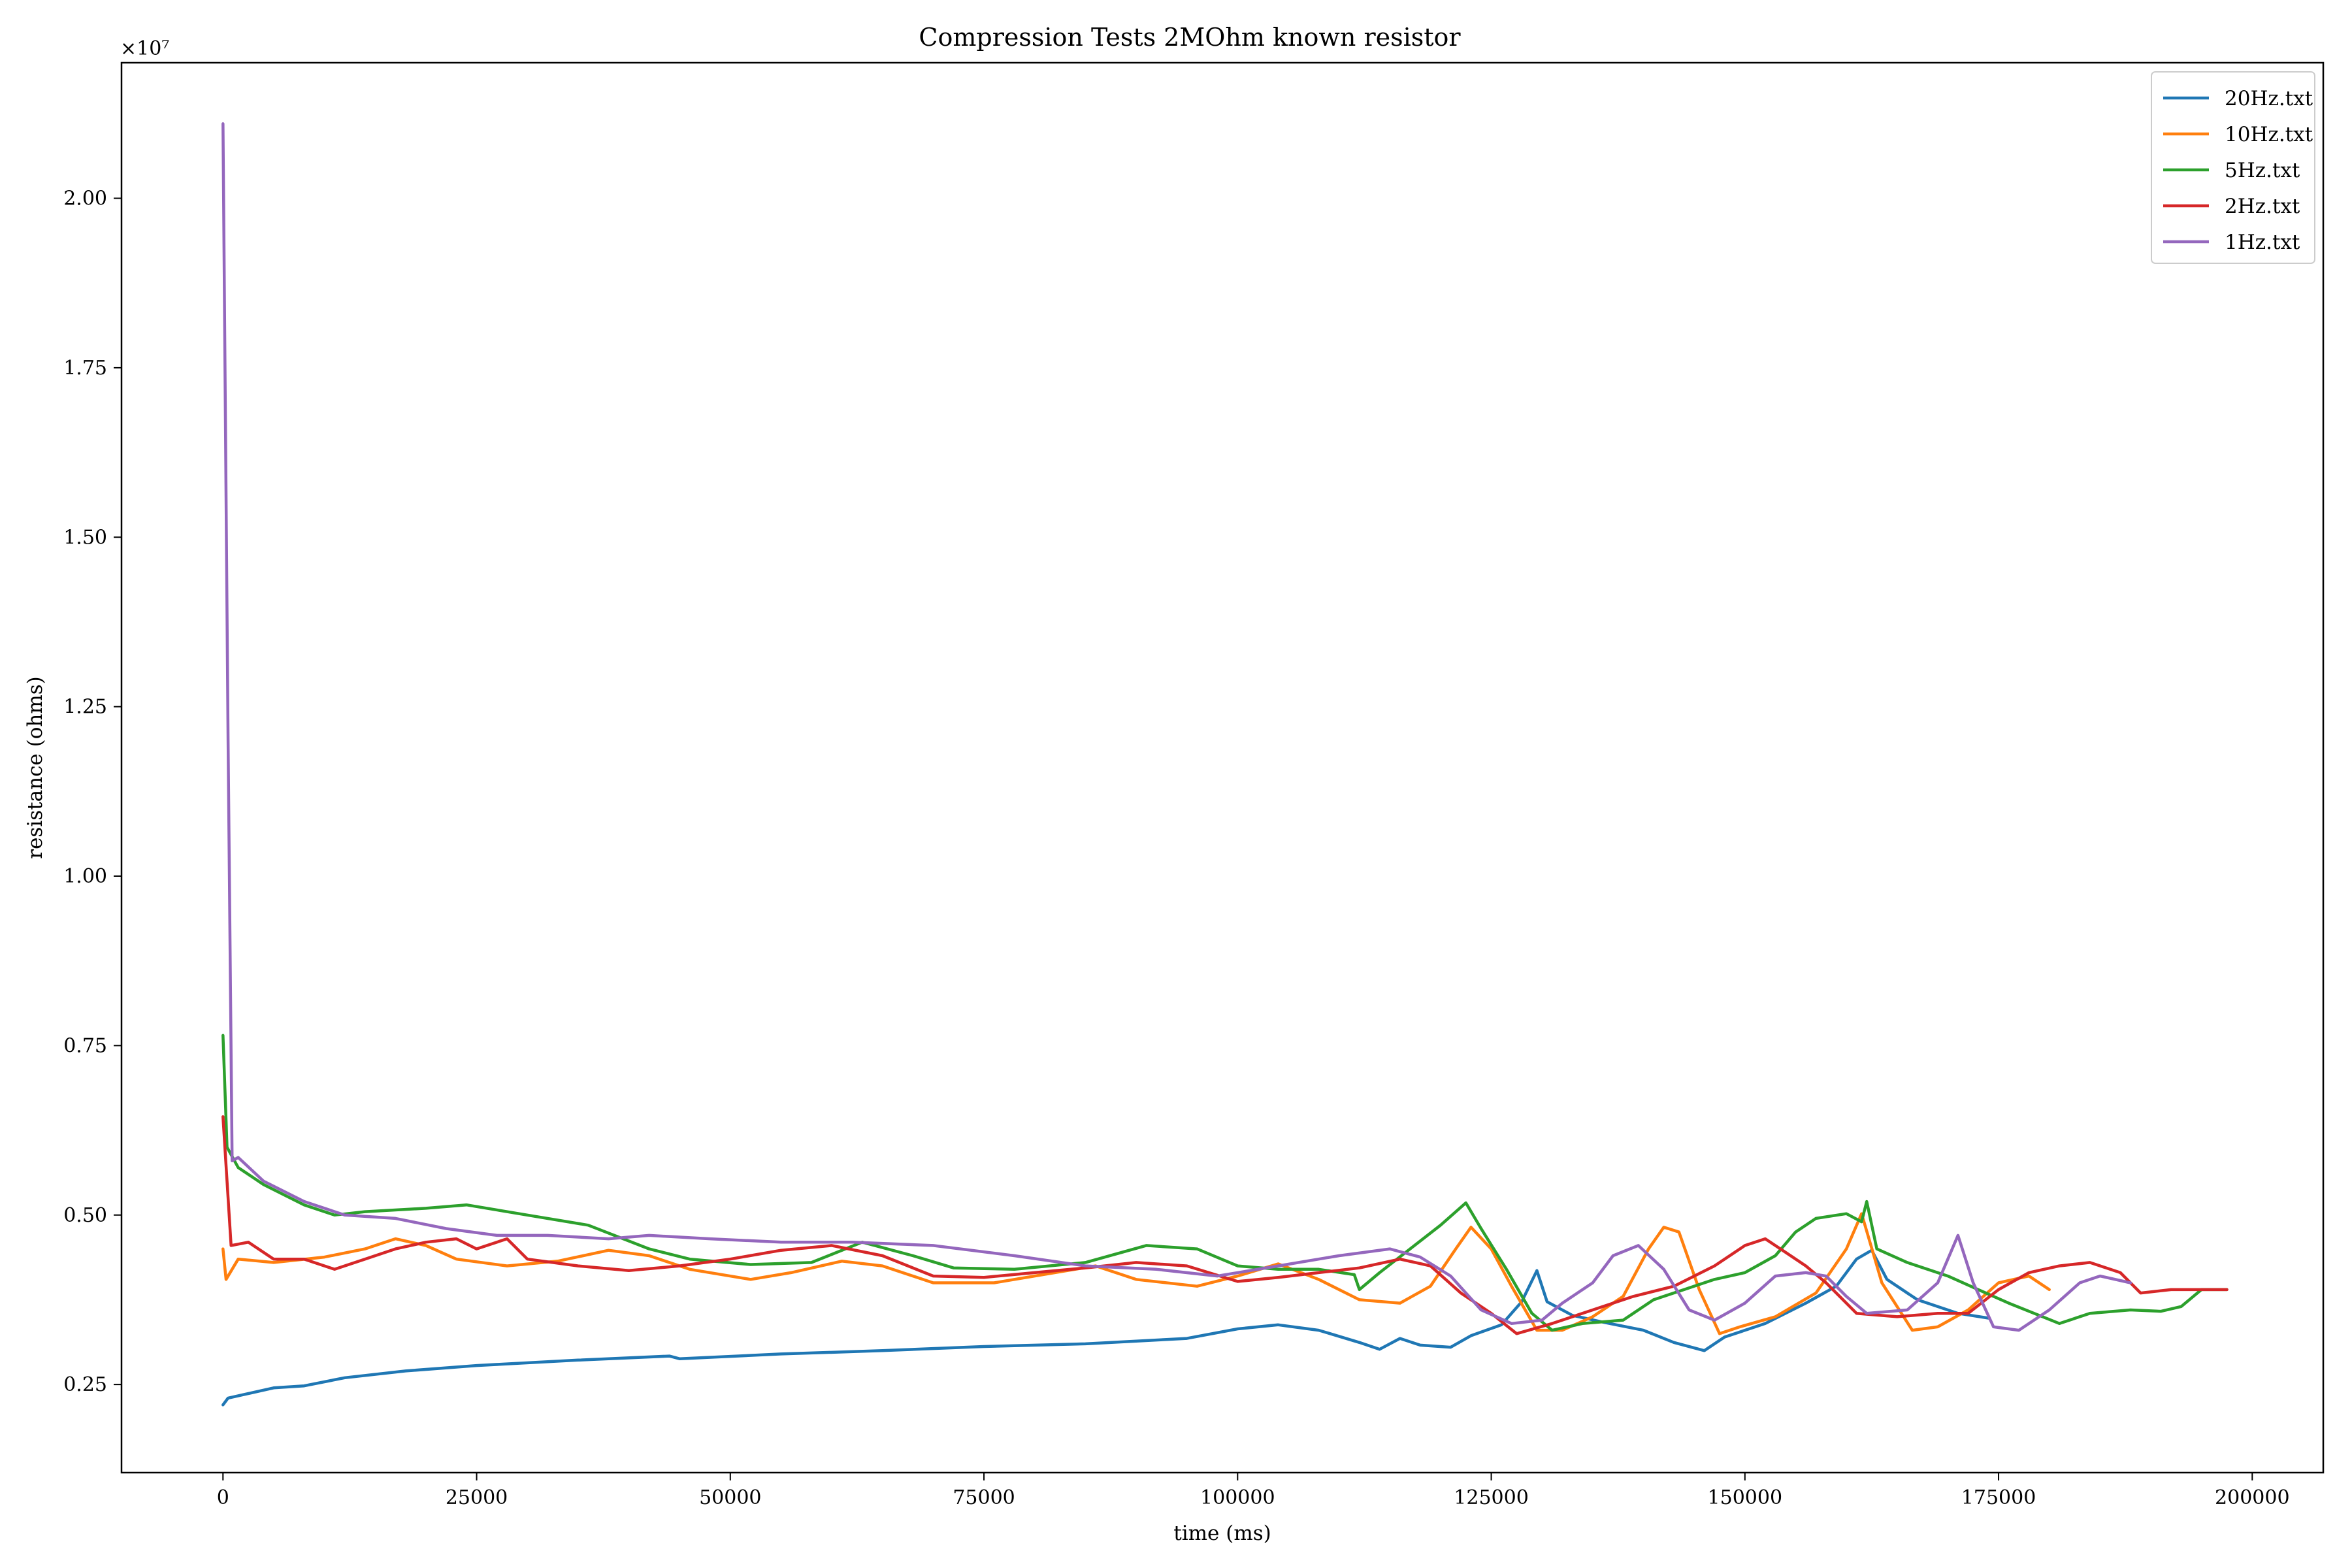 Image resolution: width=2352 pixels, height=1568 pixels. I want to click on x-tick-label: 25000, so click(477, 1497).